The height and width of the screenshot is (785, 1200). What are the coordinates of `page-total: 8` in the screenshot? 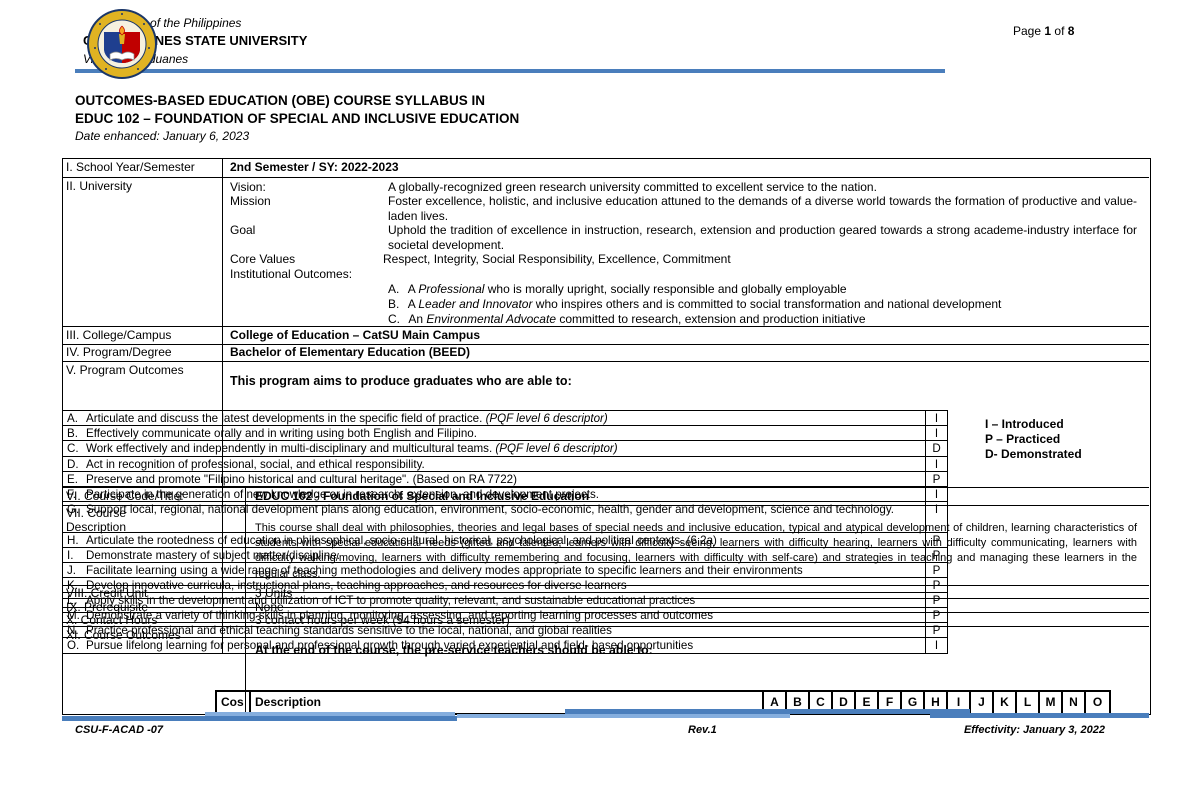 It's located at (1071, 31).